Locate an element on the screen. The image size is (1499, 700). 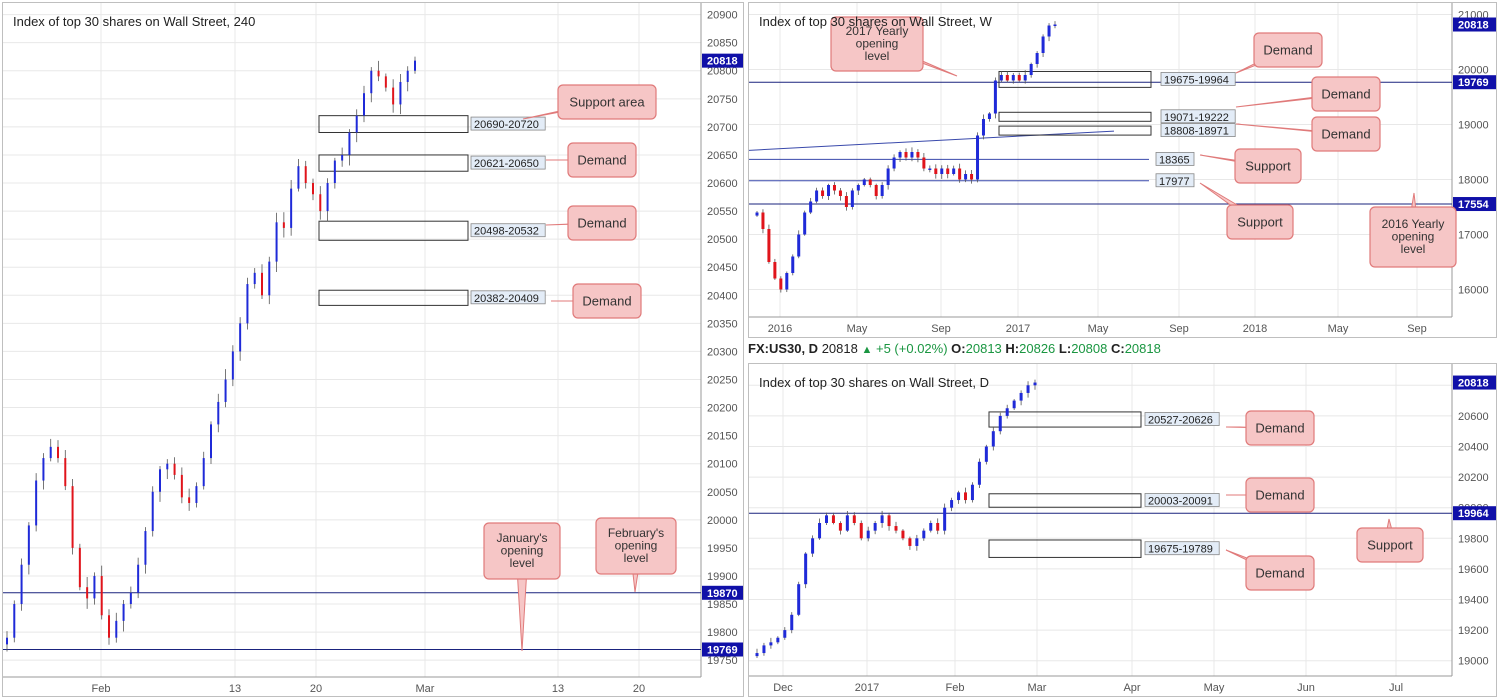
y-tick-label: 19800 is located at coordinates (1473, 539).